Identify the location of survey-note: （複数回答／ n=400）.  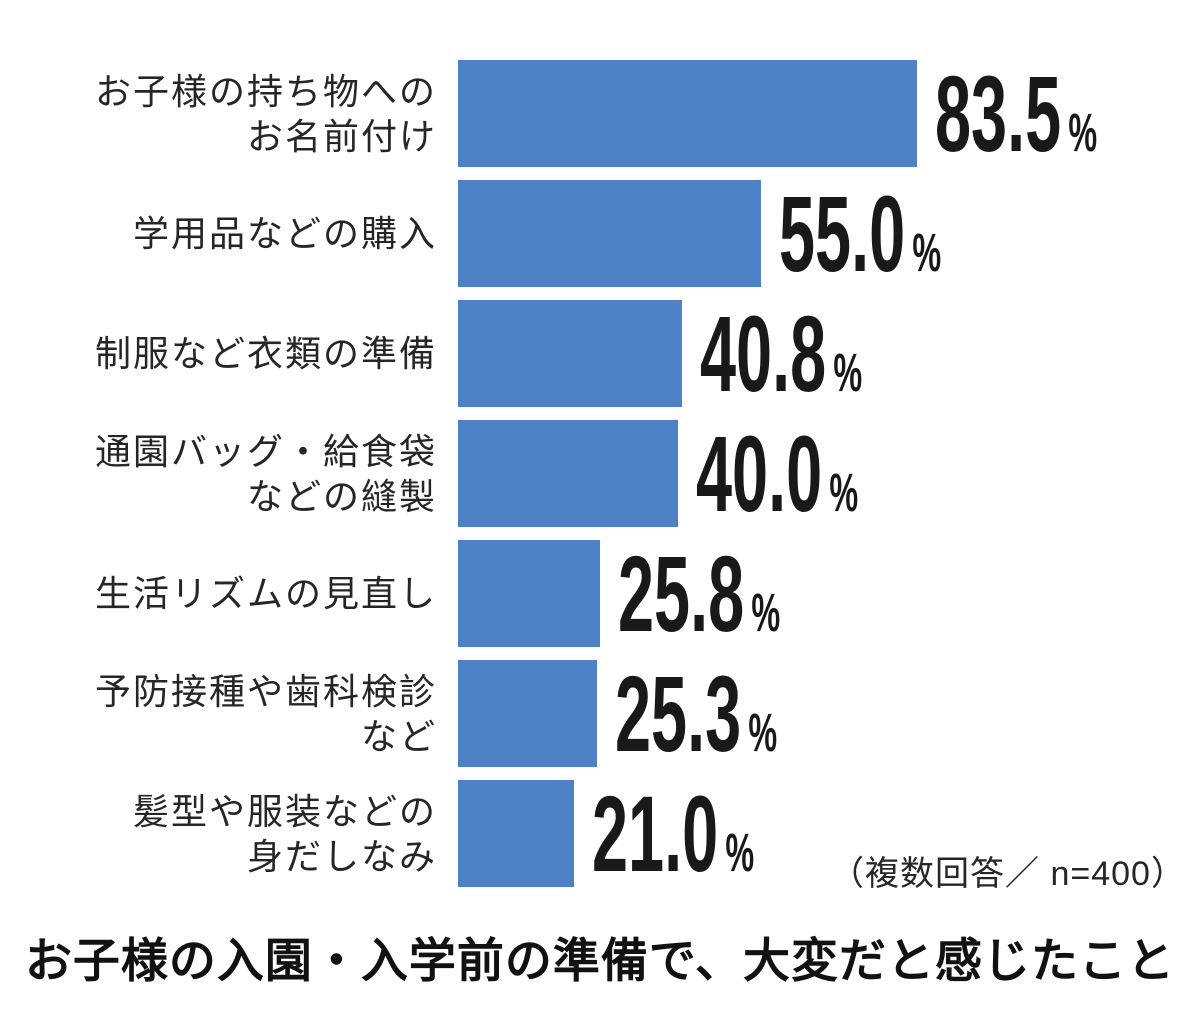
(1008, 874).